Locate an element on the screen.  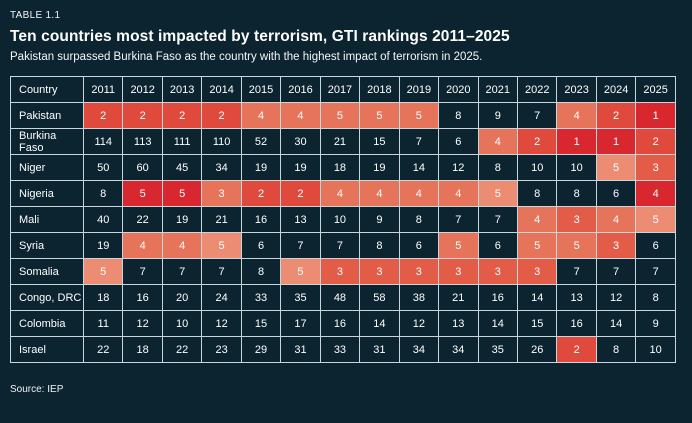
rank-cell: 26 is located at coordinates (537, 349).